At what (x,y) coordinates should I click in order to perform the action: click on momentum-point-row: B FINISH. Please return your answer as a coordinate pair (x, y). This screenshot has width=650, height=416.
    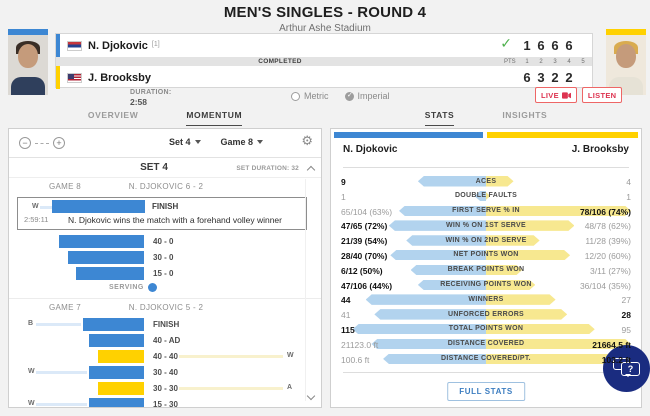
    Looking at the image, I should click on (165, 324).